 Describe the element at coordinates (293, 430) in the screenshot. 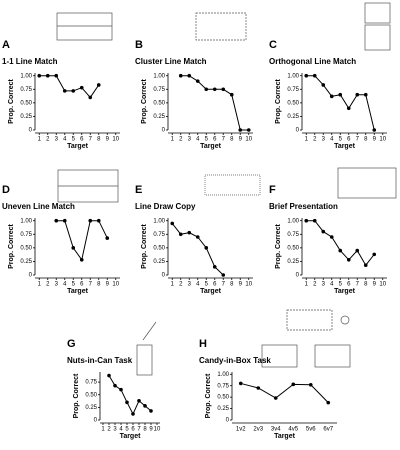

I see `x-tick-label: 4v5` at that location.